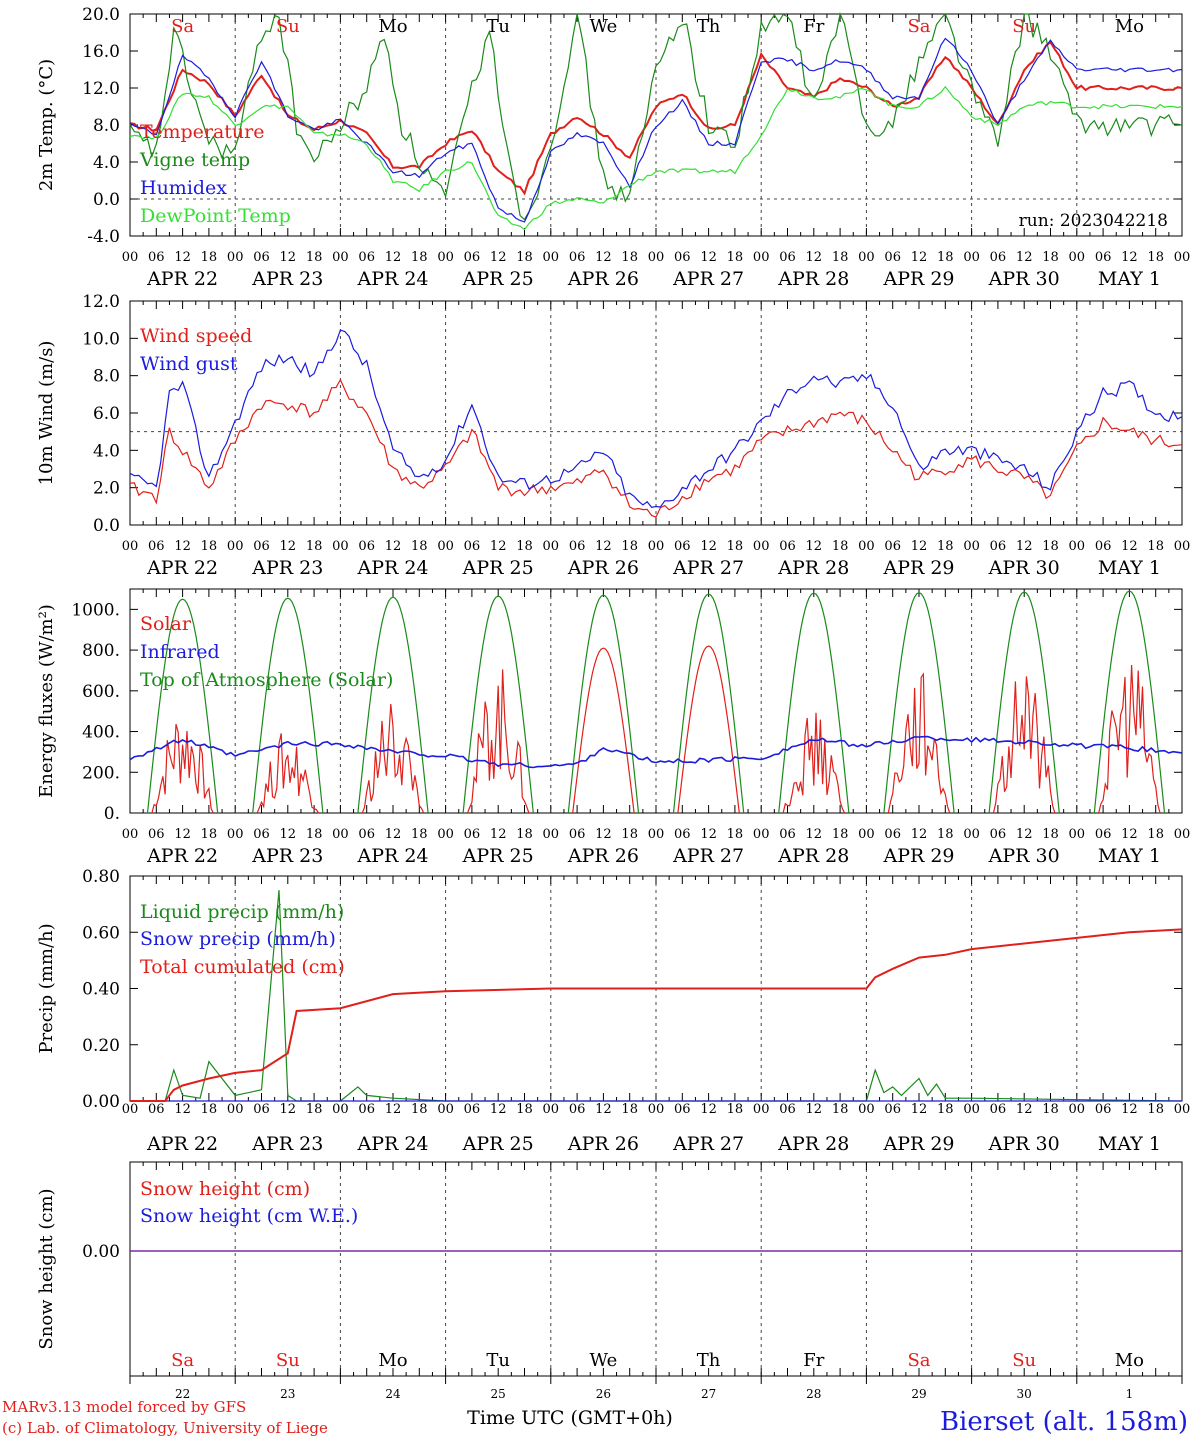 The height and width of the screenshot is (1440, 1194). Describe the element at coordinates (603, 1394) in the screenshot. I see `day-number-label: 26` at that location.